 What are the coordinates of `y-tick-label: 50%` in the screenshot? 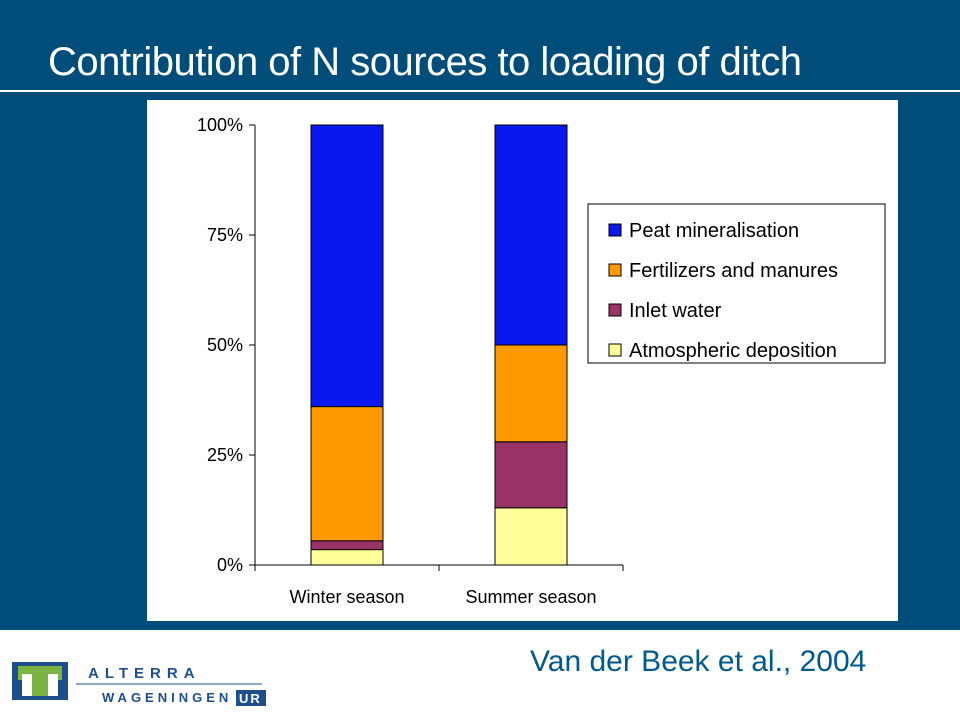 It's located at (225, 345).